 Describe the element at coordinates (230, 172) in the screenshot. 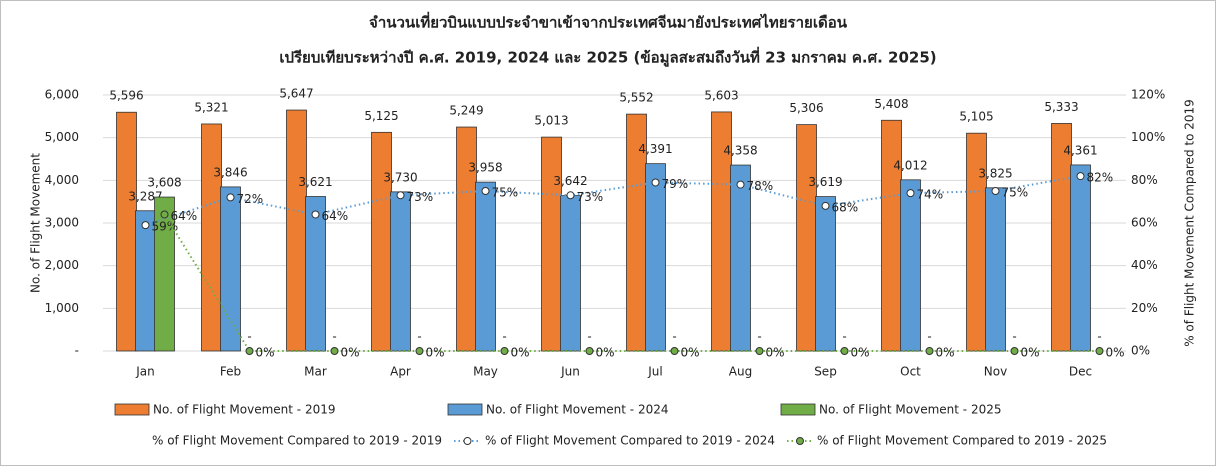

I see `bar-value-label: 3,846` at that location.